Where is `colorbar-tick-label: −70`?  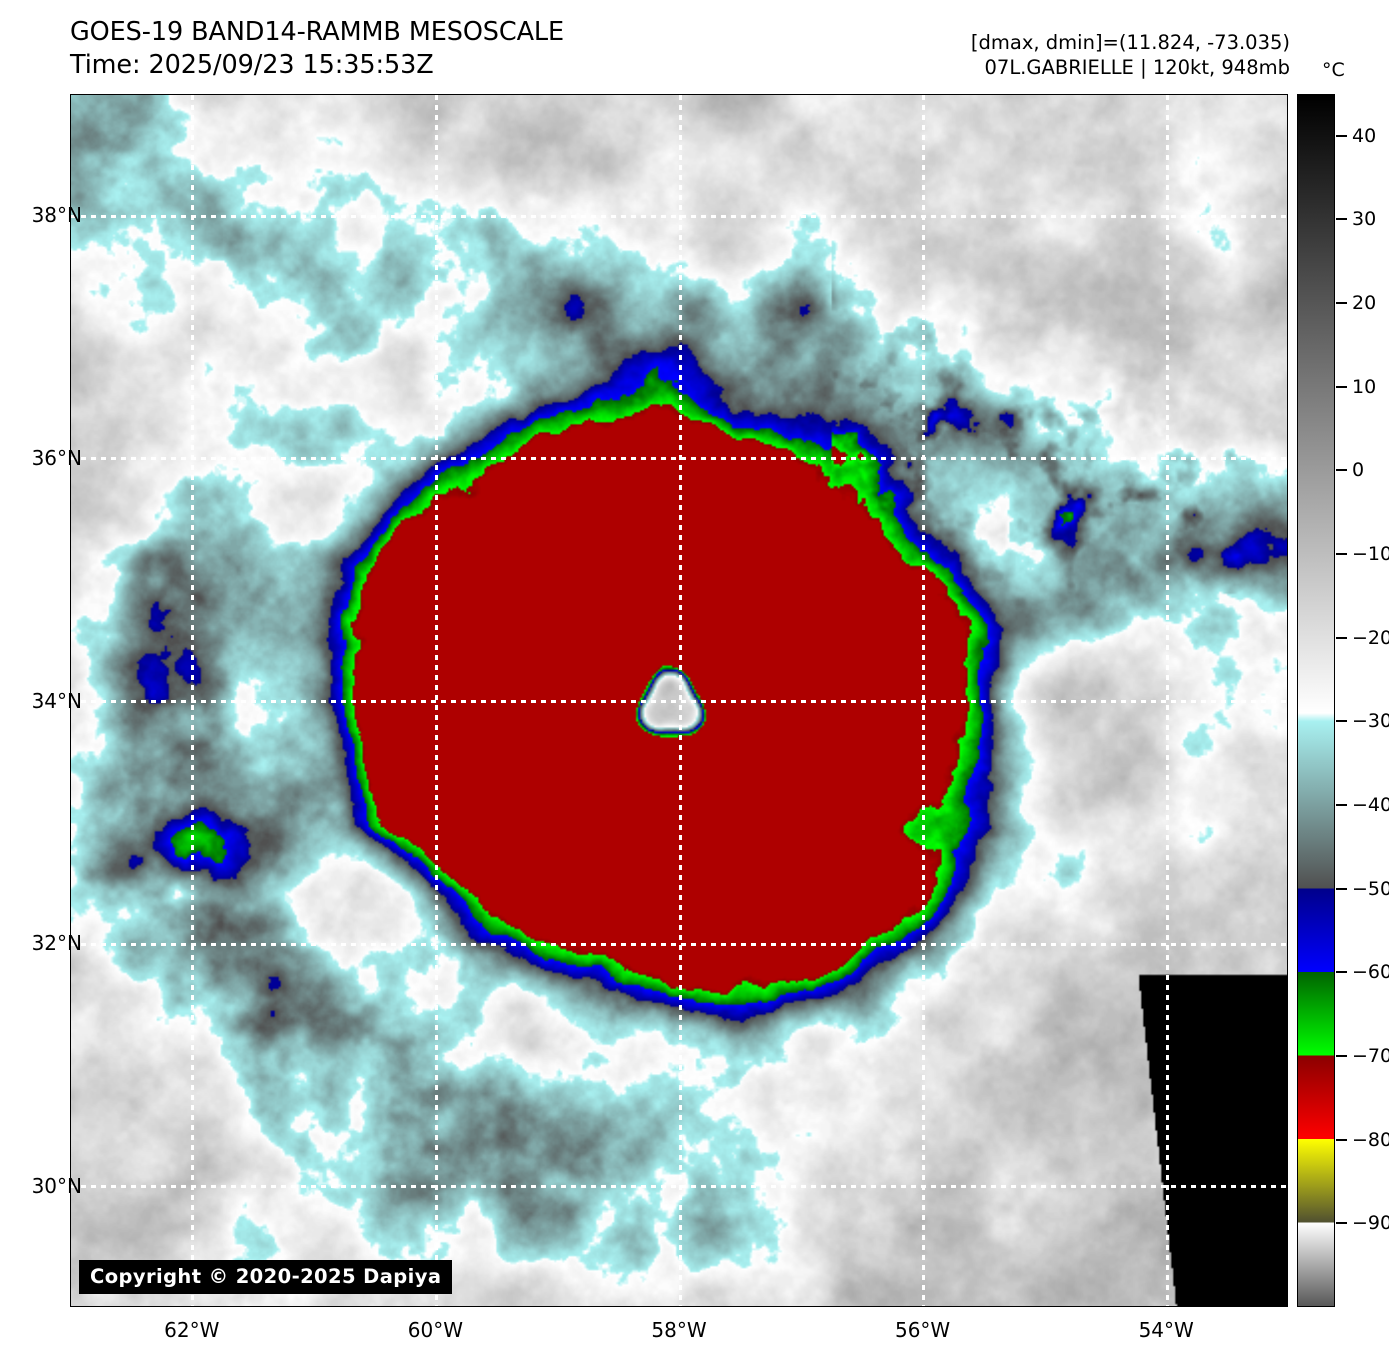 colorbar-tick-label: −70 is located at coordinates (1370, 1056).